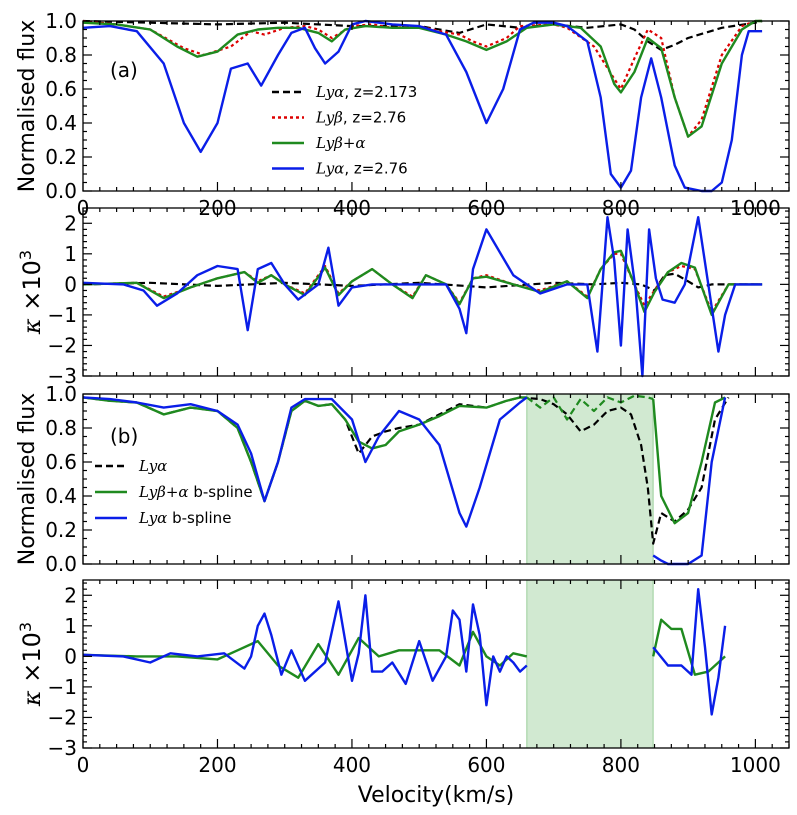 The image size is (797, 815). I want to click on panel-a-flux-ylabel: Normalised flux, so click(27, 106).